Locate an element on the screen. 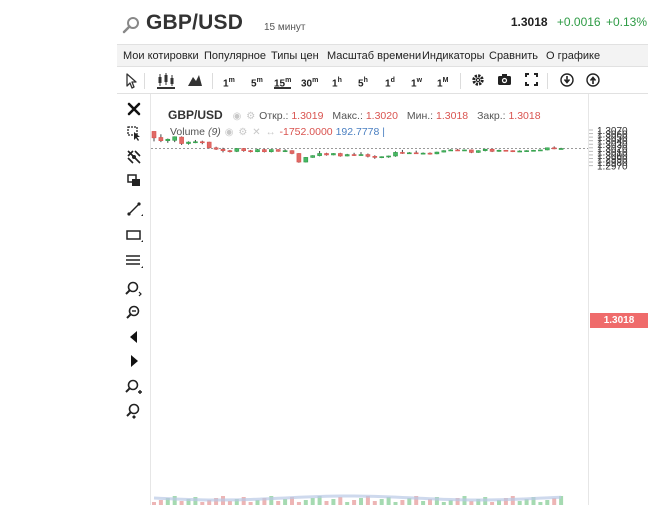 The width and height of the screenshot is (665, 505). zoom-plus-icon is located at coordinates (134, 387).